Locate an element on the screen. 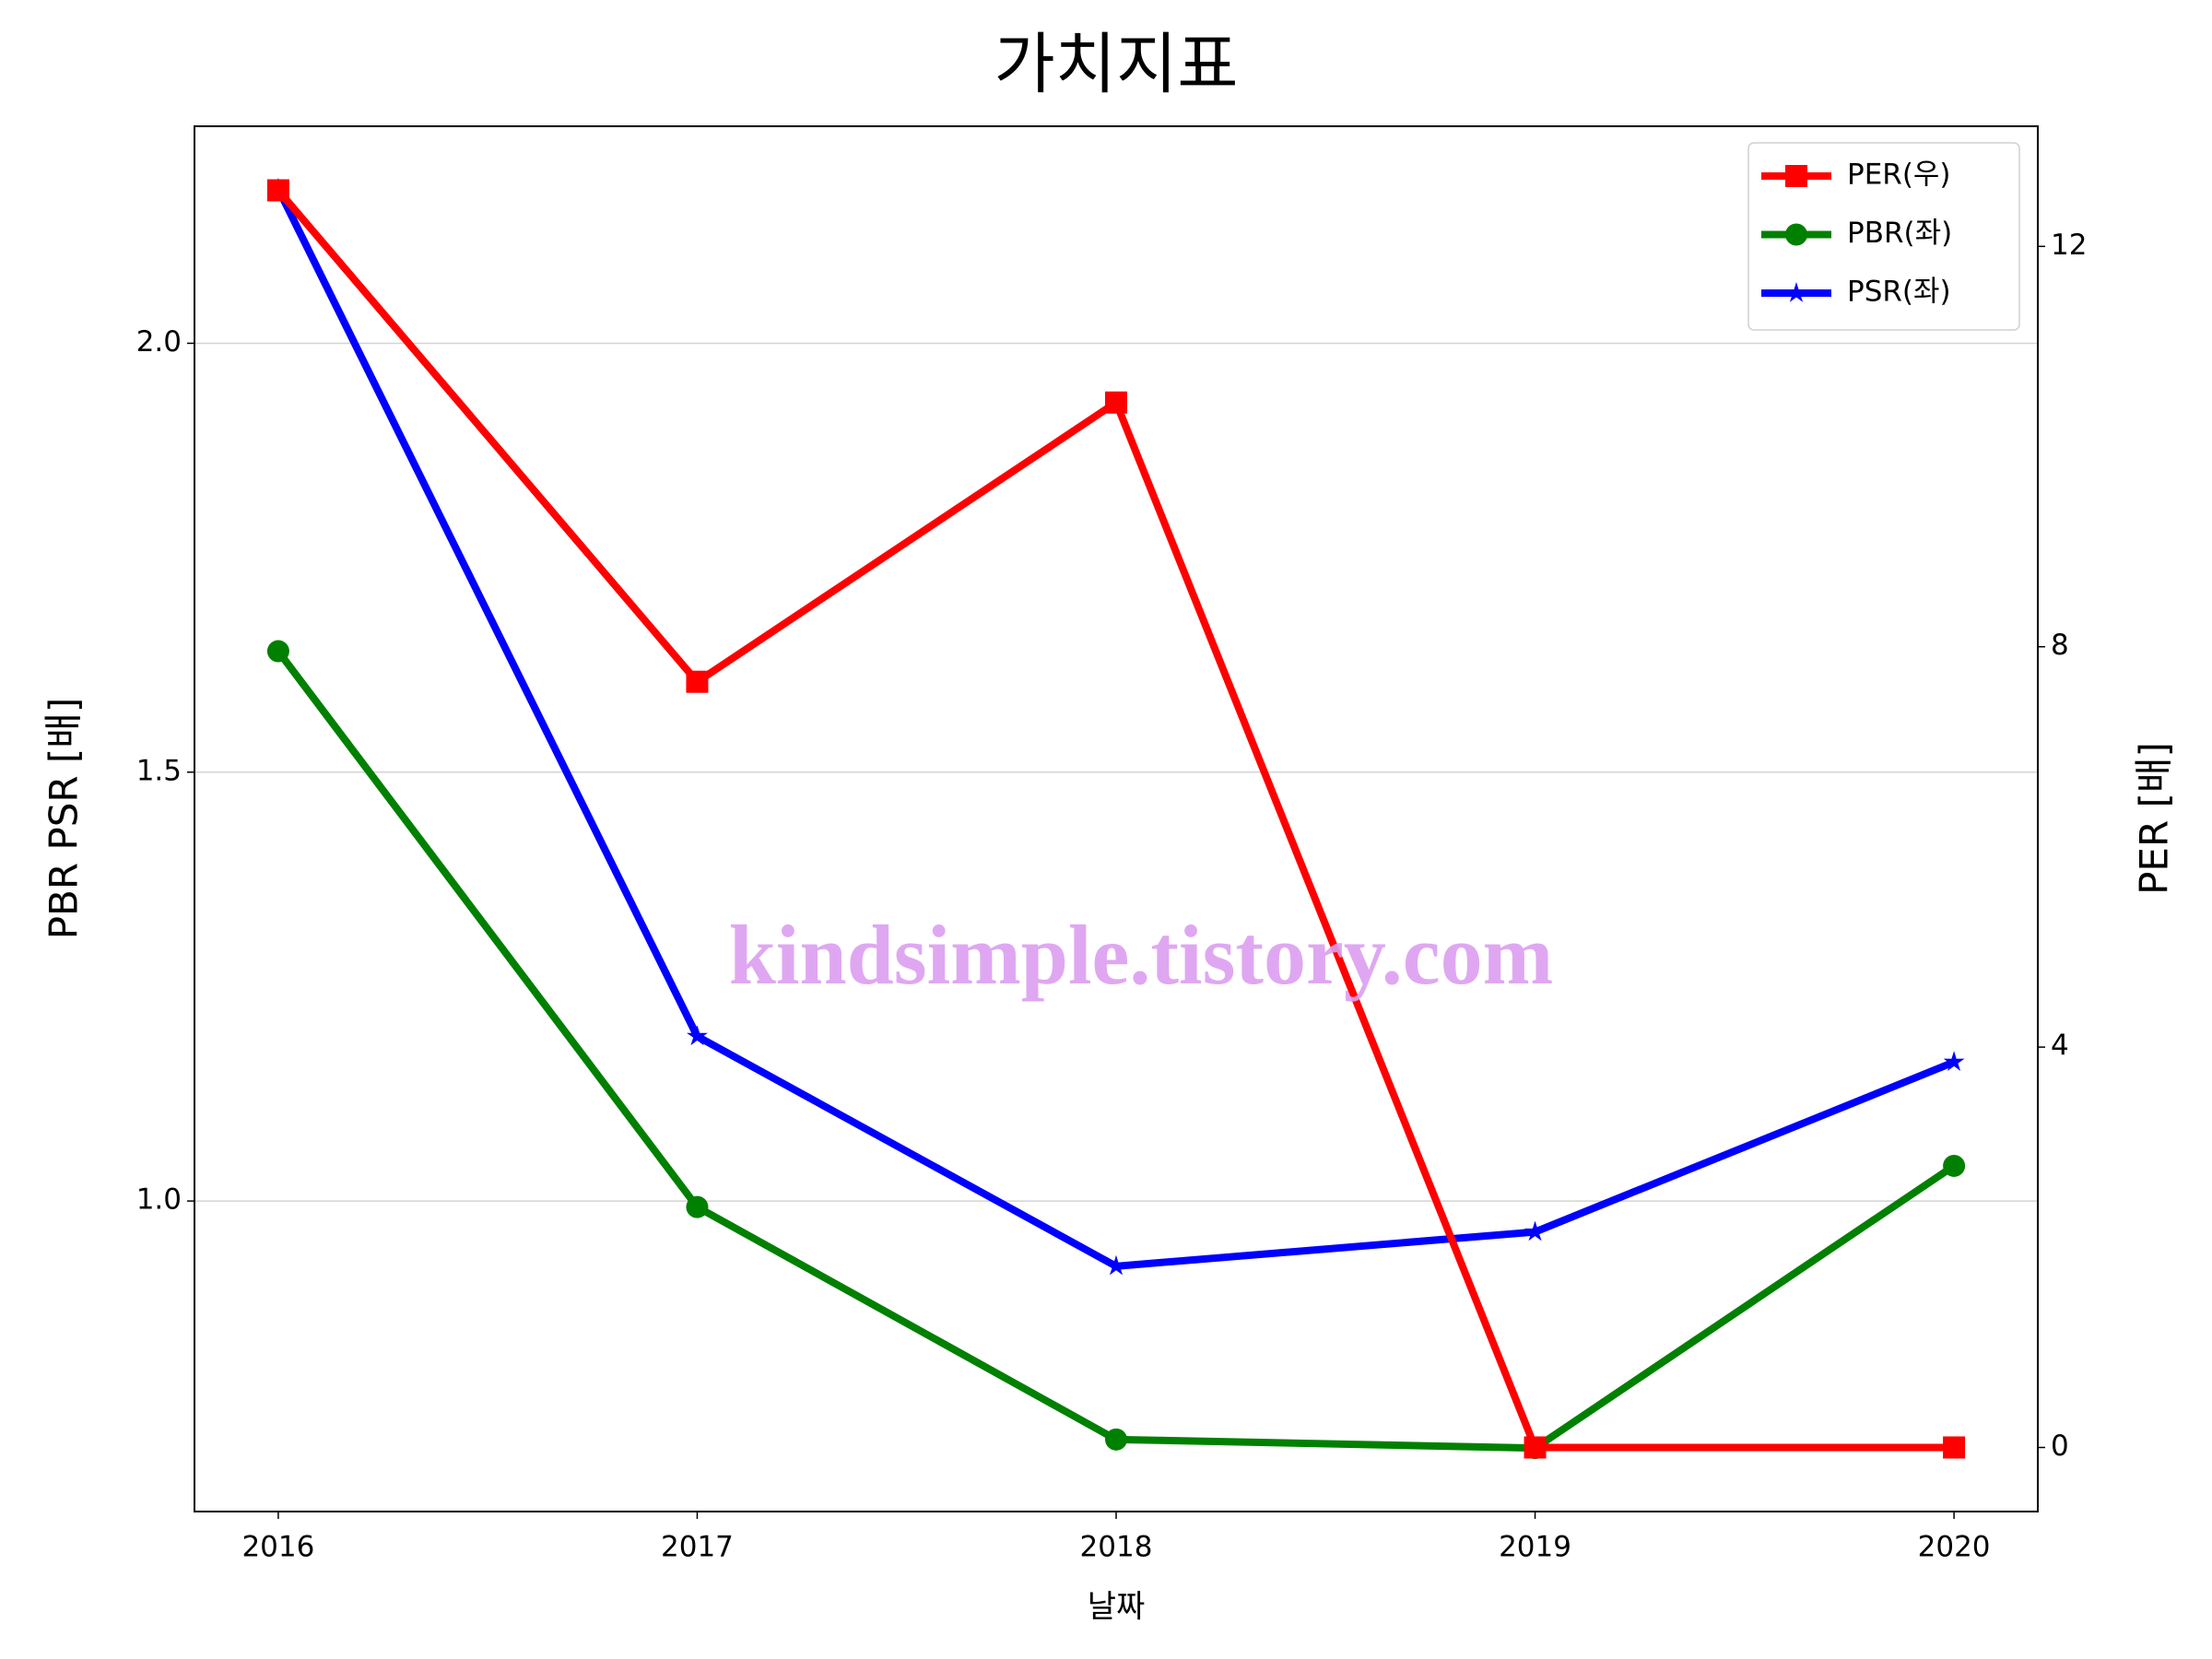 Image resolution: width=2212 pixels, height=1659 pixels. legend-label: PSR(좌) is located at coordinates (1899, 292).